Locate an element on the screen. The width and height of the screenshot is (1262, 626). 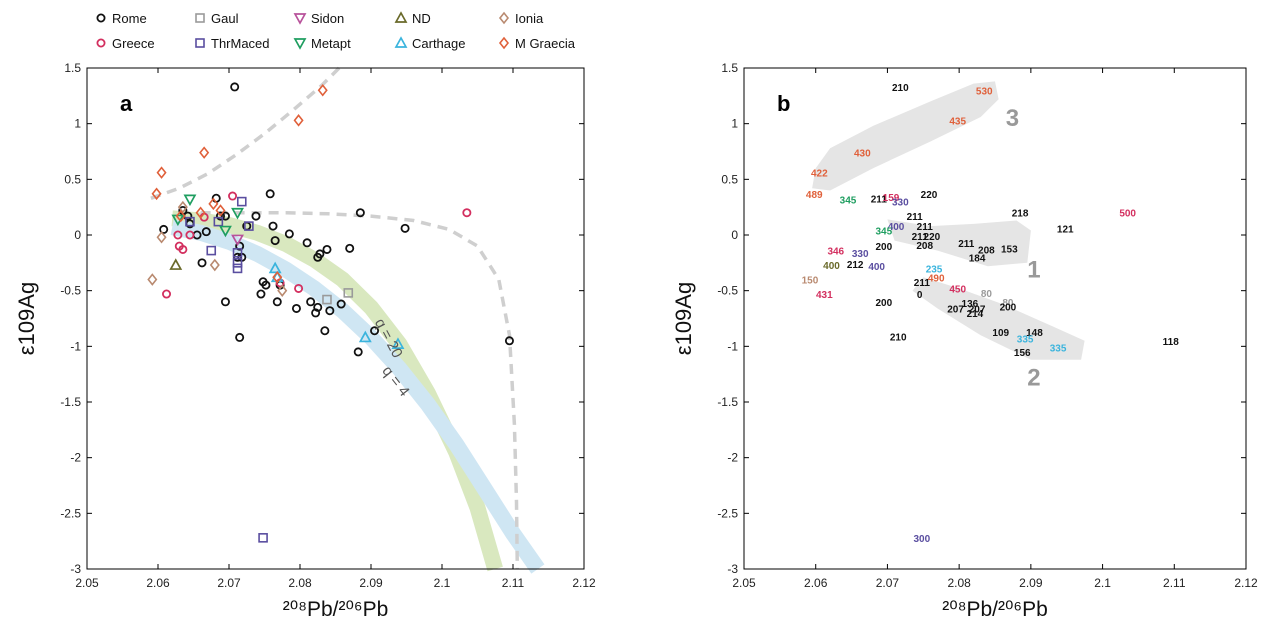
point-label: 211 is located at coordinates (922, 283).